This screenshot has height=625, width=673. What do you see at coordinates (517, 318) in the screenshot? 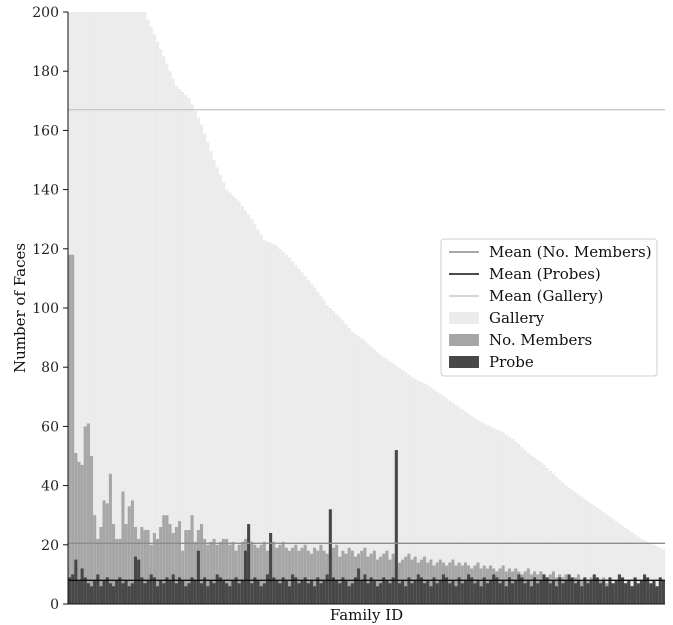
I see `legend-entry-label: Gallery` at bounding box center [517, 318].